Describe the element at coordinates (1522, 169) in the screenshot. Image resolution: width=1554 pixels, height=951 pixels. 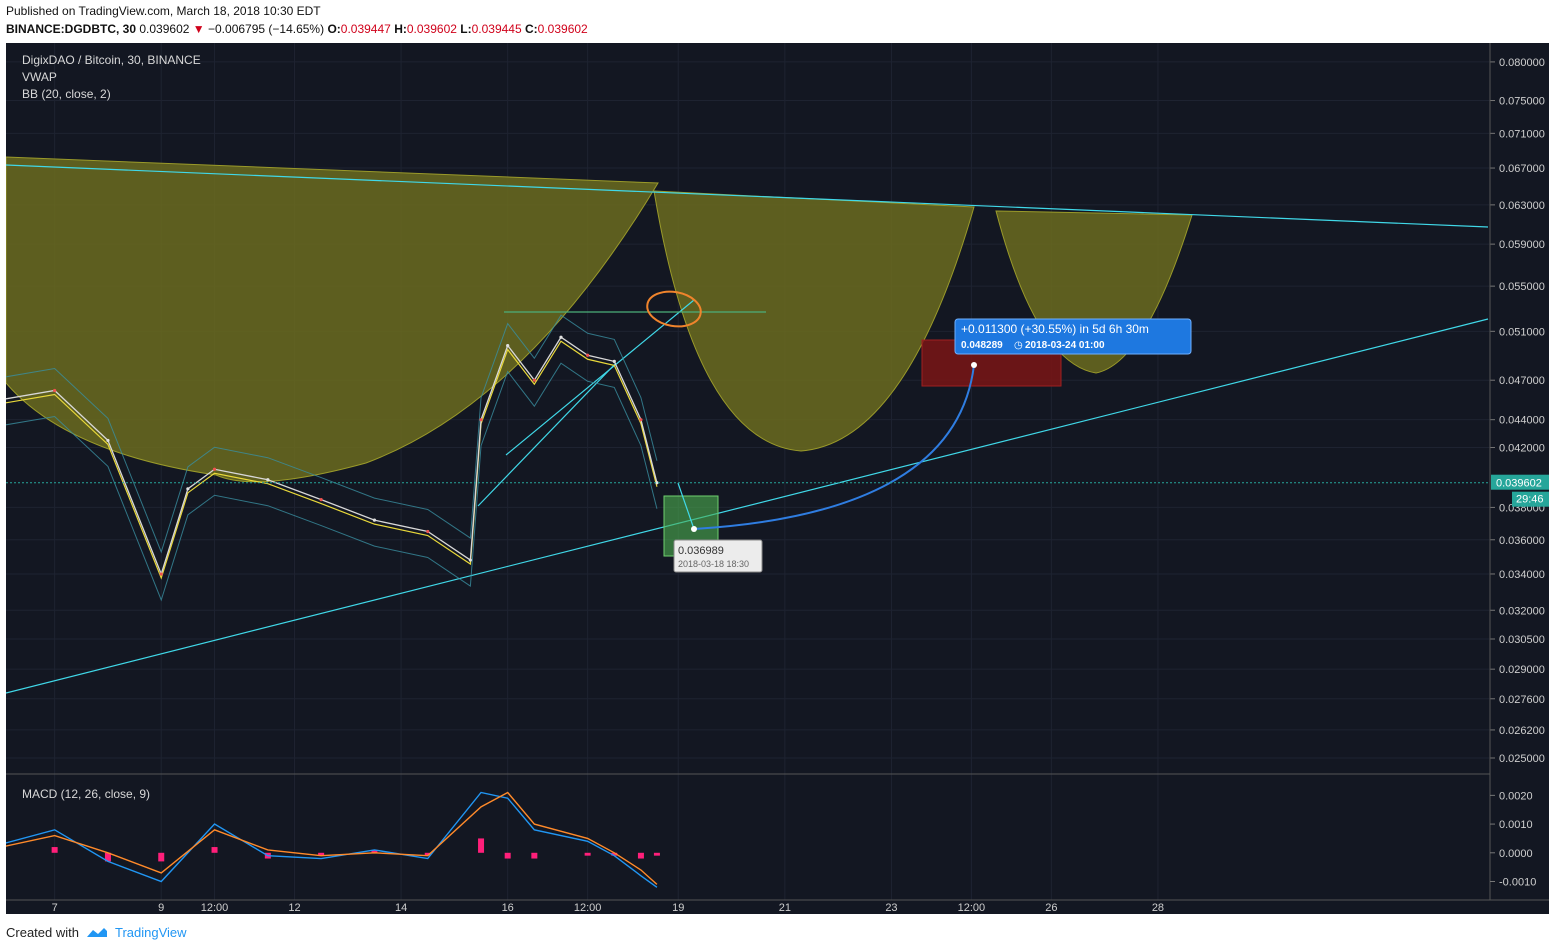
I see `y-tick-label: 0.067000` at that location.